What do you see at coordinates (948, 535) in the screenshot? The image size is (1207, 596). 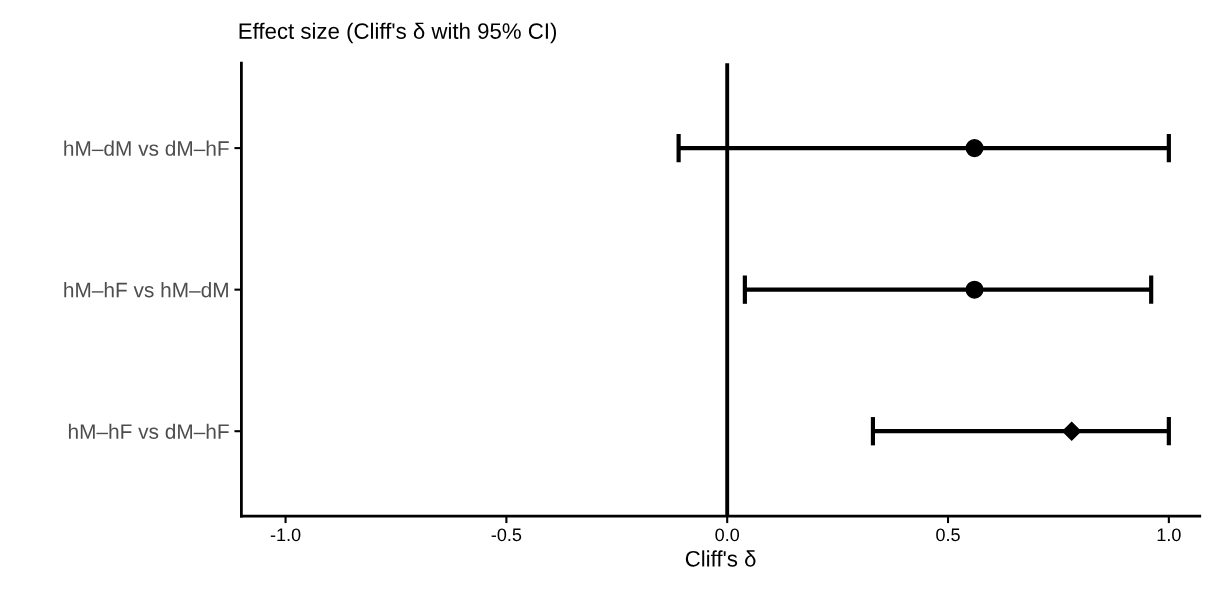 I see `x-tick-label: 0.5` at bounding box center [948, 535].